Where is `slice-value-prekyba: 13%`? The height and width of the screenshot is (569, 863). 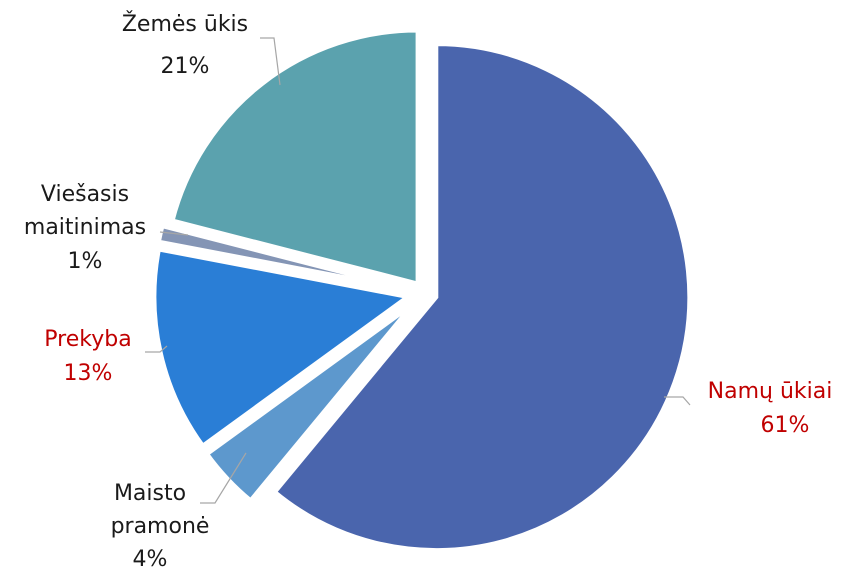
slice-value-prekyba: 13% is located at coordinates (88, 373).